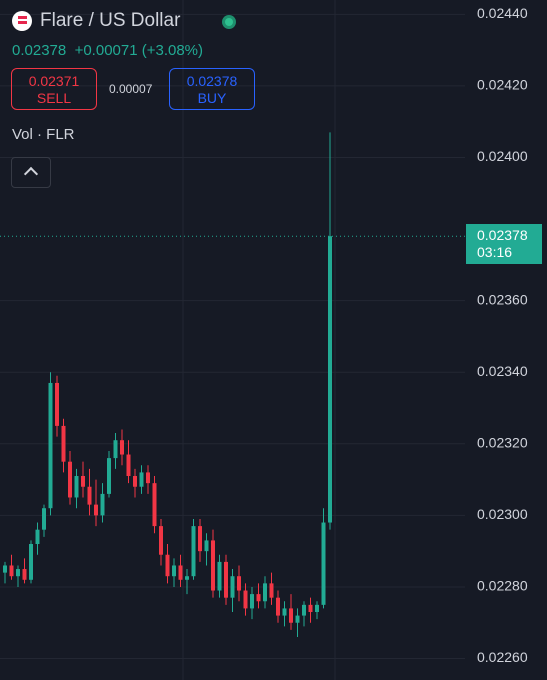 The image size is (547, 680). What do you see at coordinates (502, 586) in the screenshot?
I see `y-tick-label: 0.02280` at bounding box center [502, 586].